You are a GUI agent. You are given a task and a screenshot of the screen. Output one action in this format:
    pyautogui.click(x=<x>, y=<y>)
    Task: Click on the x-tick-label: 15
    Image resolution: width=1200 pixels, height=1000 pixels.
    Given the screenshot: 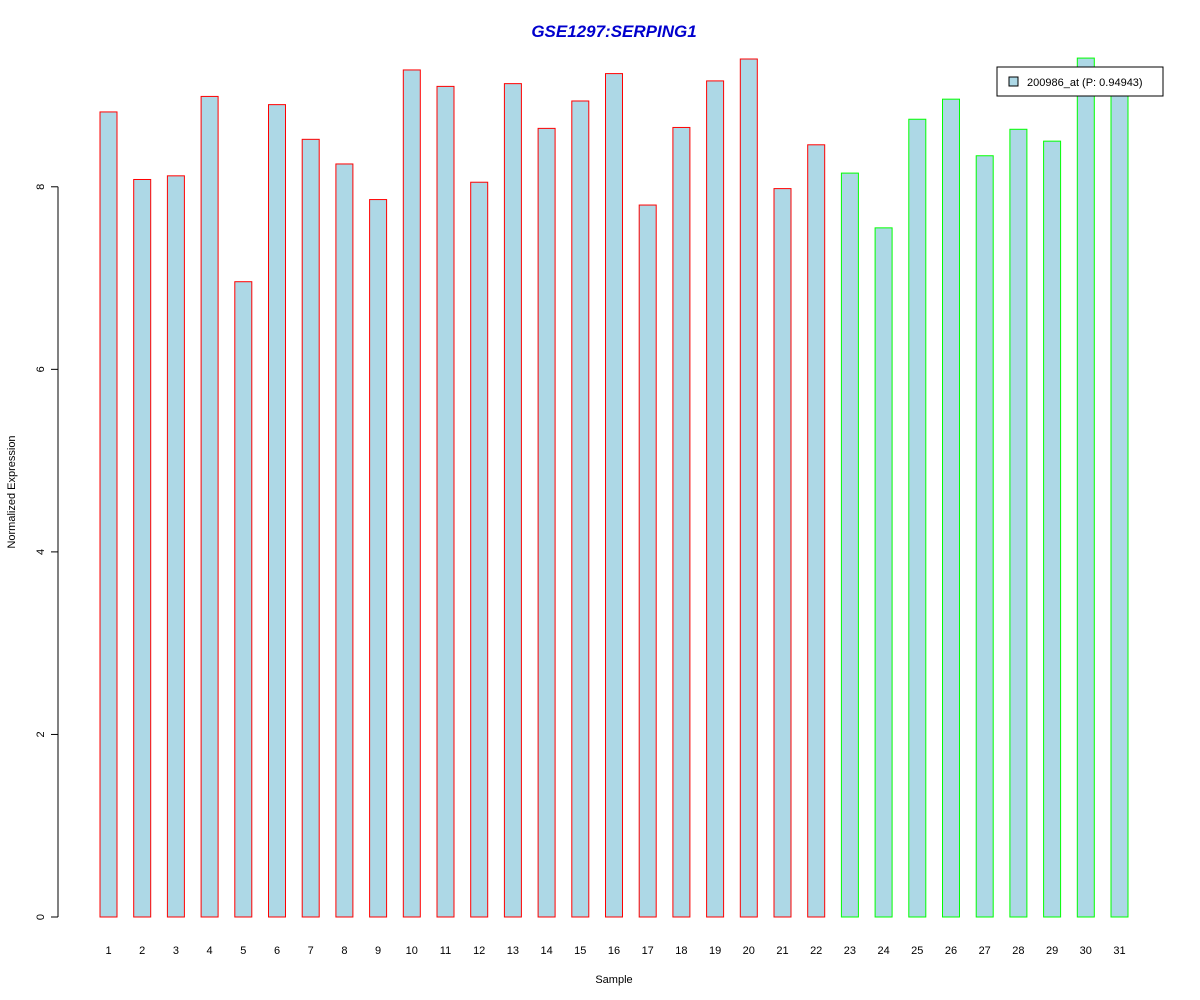 What is the action you would take?
    pyautogui.click(x=580, y=951)
    